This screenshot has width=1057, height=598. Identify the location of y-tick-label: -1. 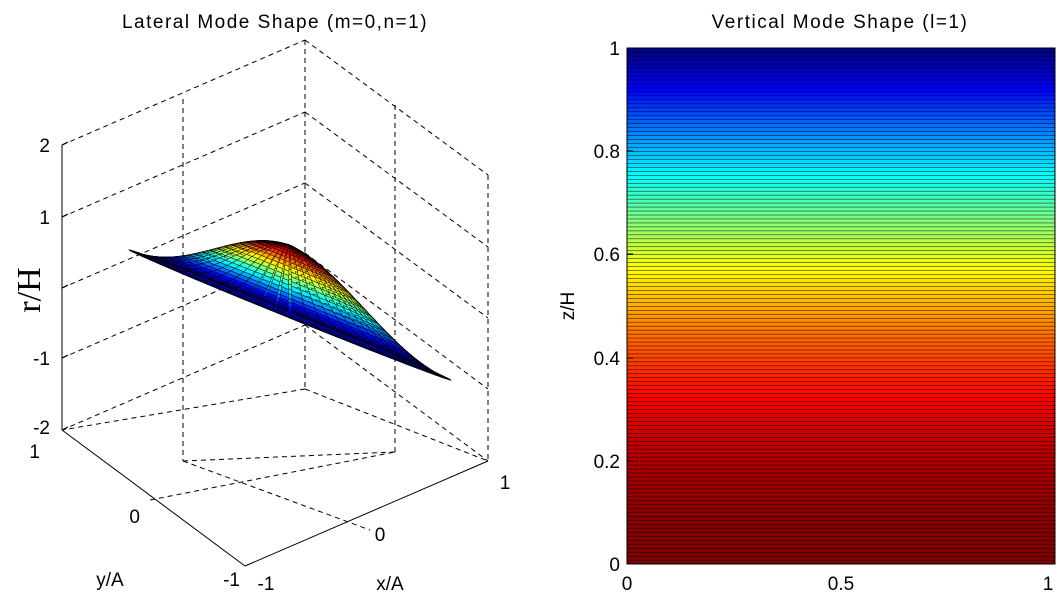
(231, 580).